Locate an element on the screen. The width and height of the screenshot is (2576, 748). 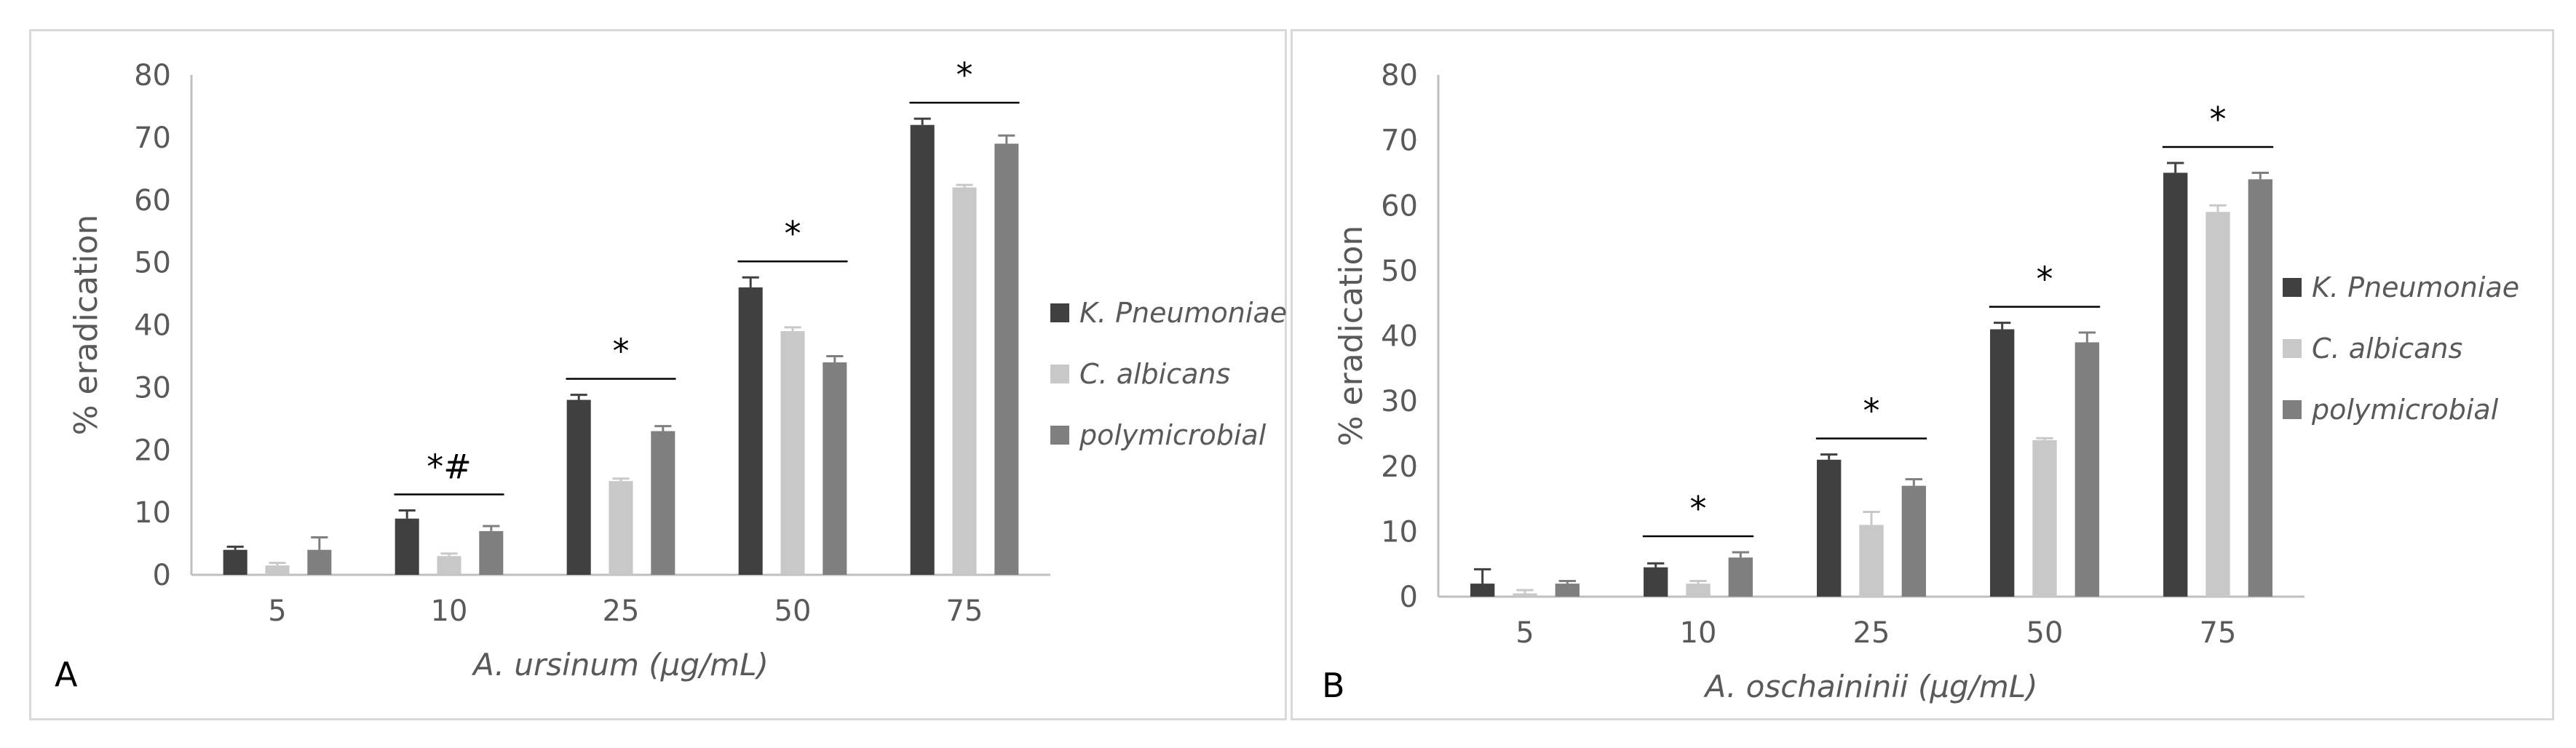
panel-label: B is located at coordinates (1333, 685).